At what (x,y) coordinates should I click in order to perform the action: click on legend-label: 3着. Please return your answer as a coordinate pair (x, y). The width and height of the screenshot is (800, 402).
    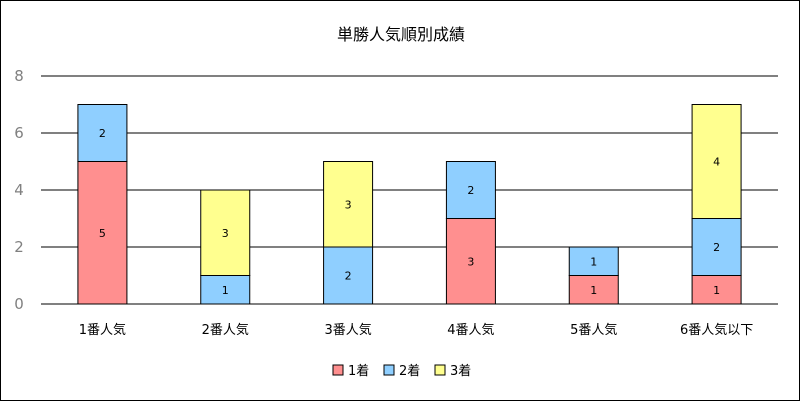
    Looking at the image, I should click on (460, 371).